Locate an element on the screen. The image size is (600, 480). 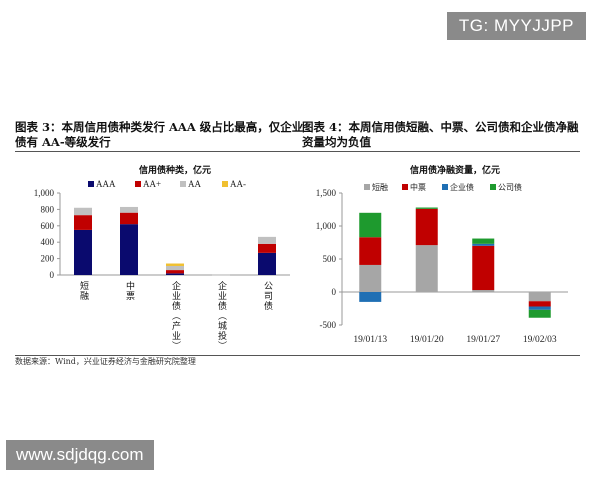
y-tick-label: 800 is located at coordinates (48, 209).